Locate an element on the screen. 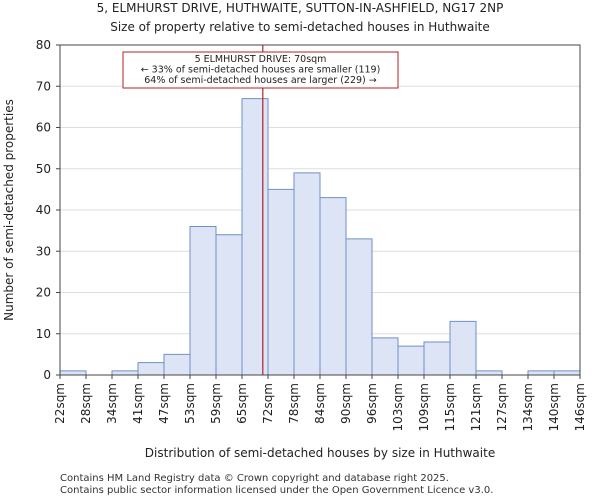 This screenshot has width=600, height=500. x-tick-label: 22sqm is located at coordinates (60, 403).